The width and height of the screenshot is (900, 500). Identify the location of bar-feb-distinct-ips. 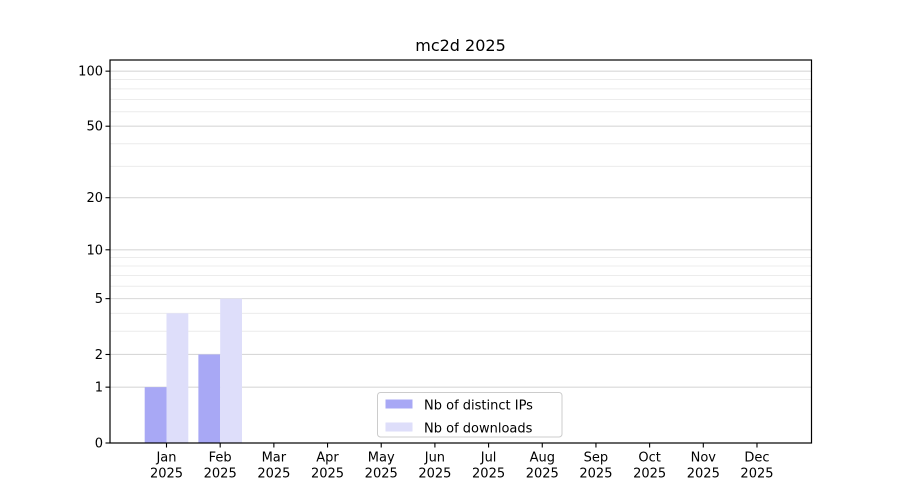
(209, 398).